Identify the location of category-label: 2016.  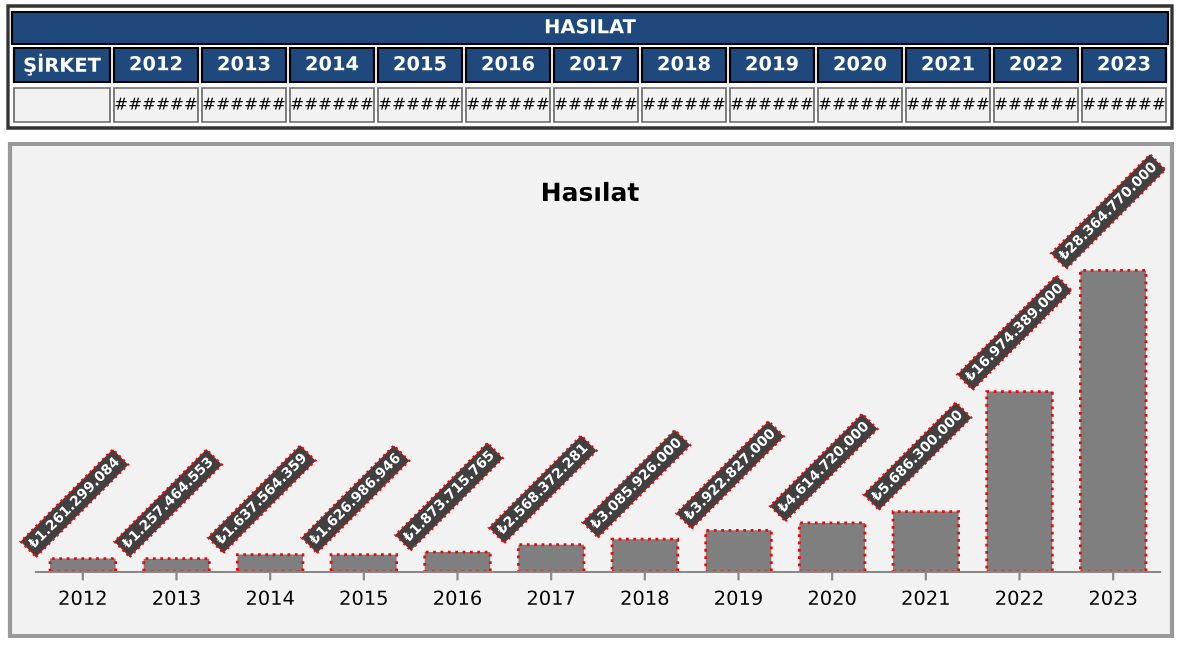
(508, 63).